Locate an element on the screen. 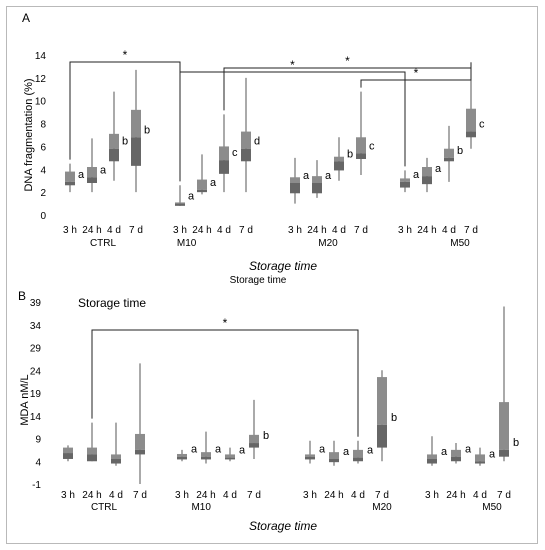 The width and height of the screenshot is (545, 550). y-tick-label: 8 is located at coordinates (43, 125).